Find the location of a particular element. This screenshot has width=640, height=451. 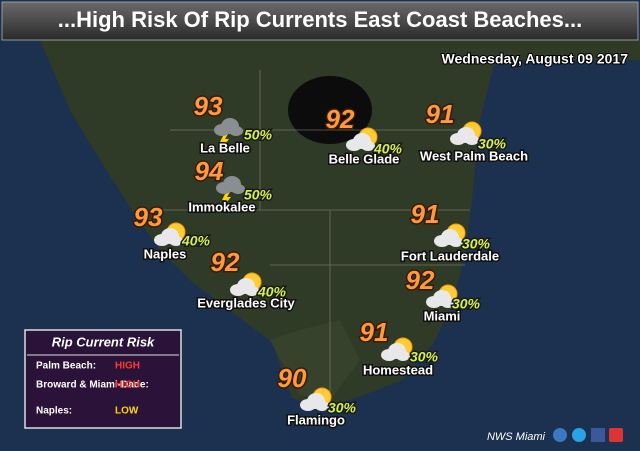

city-name: Belle Glade is located at coordinates (364, 158).